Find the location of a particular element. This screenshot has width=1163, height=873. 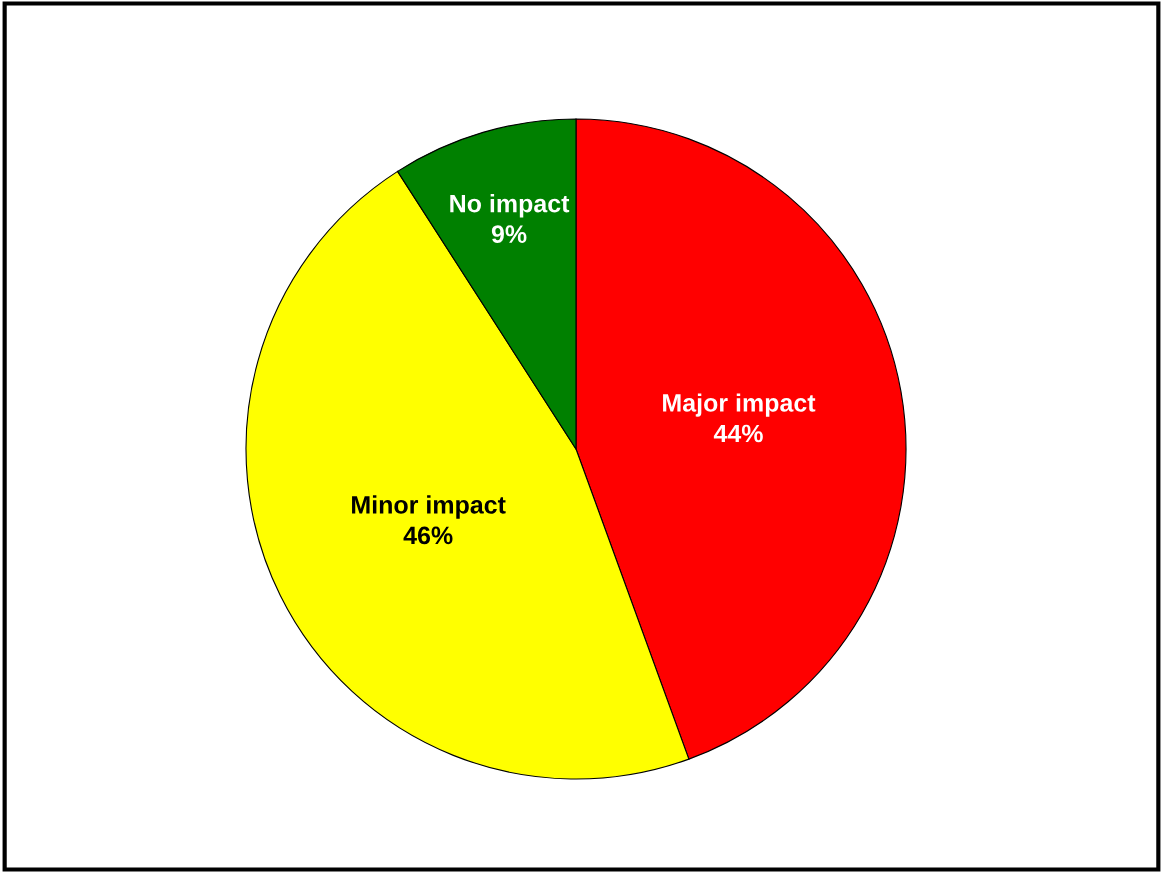

data-label: 44% is located at coordinates (738, 433).